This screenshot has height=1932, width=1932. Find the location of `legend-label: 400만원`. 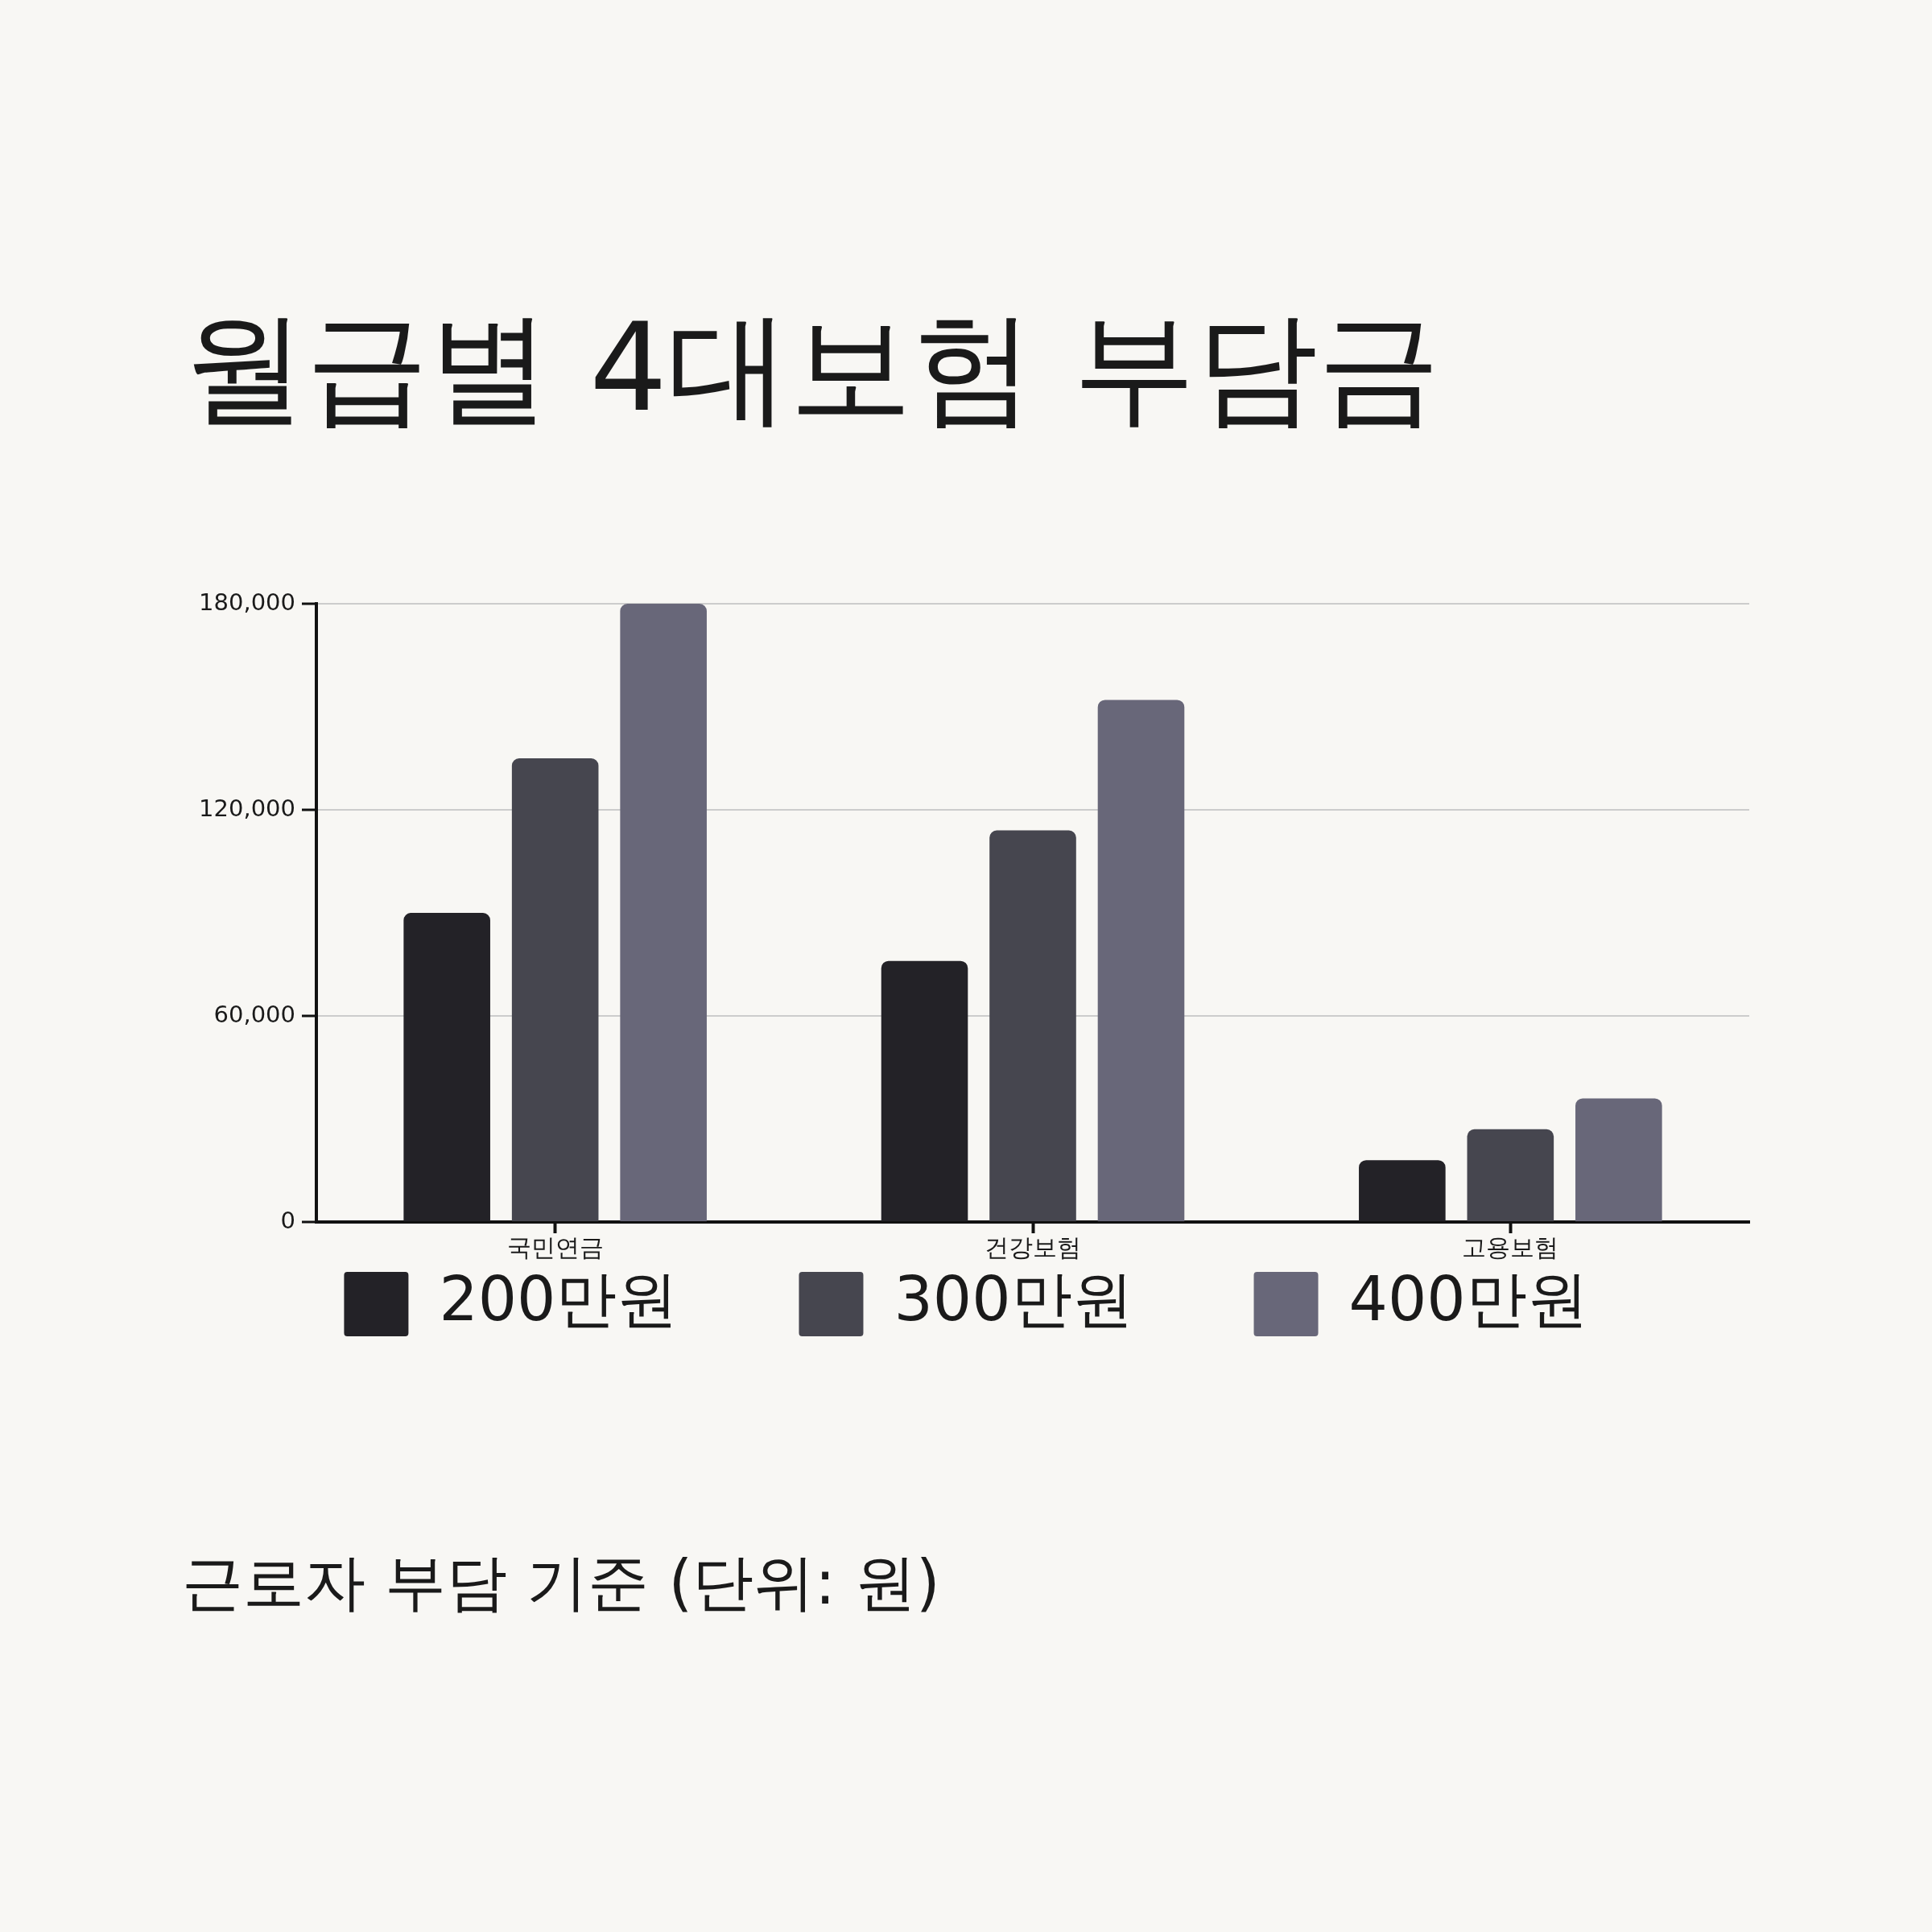

legend-label: 400만원 is located at coordinates (1468, 1298).